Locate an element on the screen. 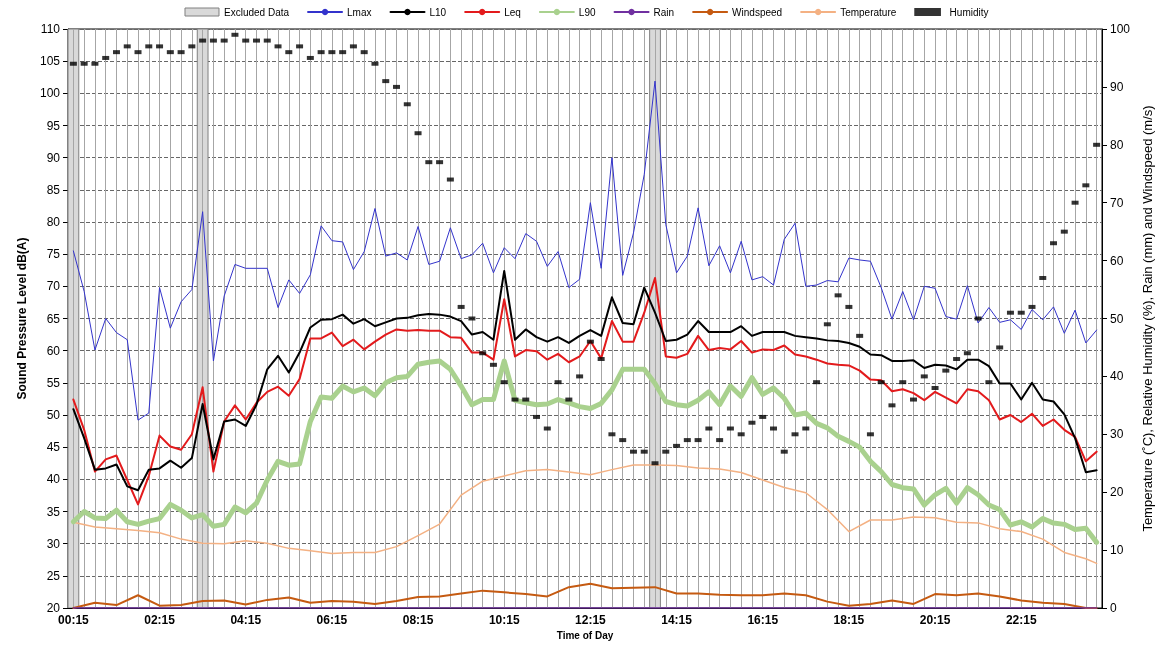  y-tick-label: 85 is located at coordinates (53, 189).